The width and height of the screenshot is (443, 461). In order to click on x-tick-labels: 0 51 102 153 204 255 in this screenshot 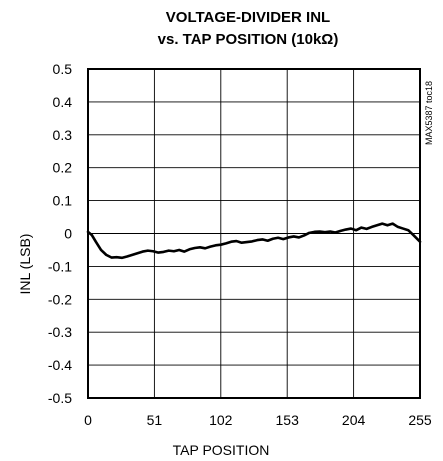, I will do `click(258, 420)`.